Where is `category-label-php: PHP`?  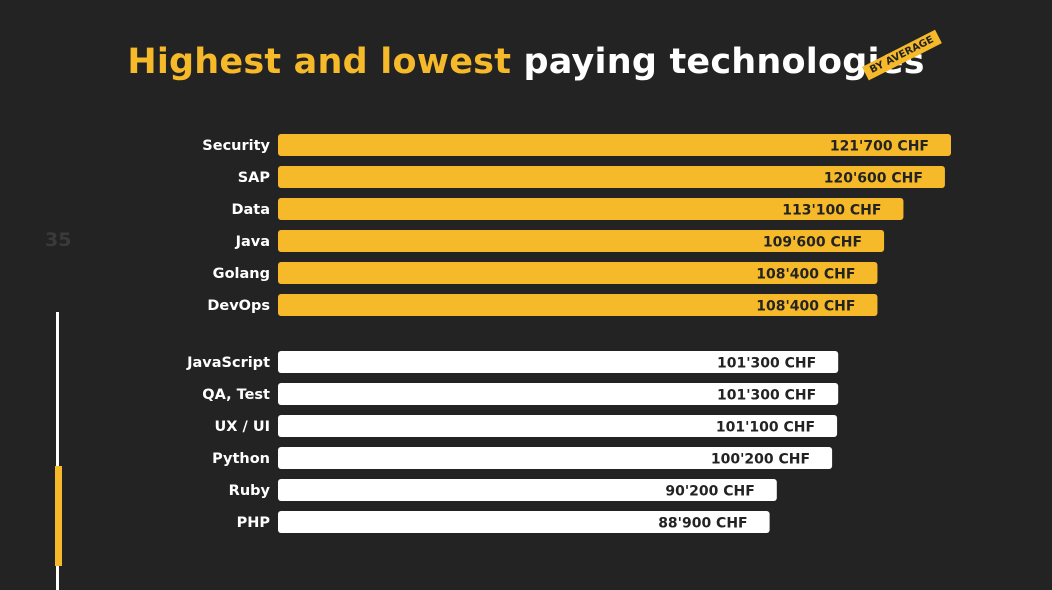 category-label-php: PHP is located at coordinates (254, 523).